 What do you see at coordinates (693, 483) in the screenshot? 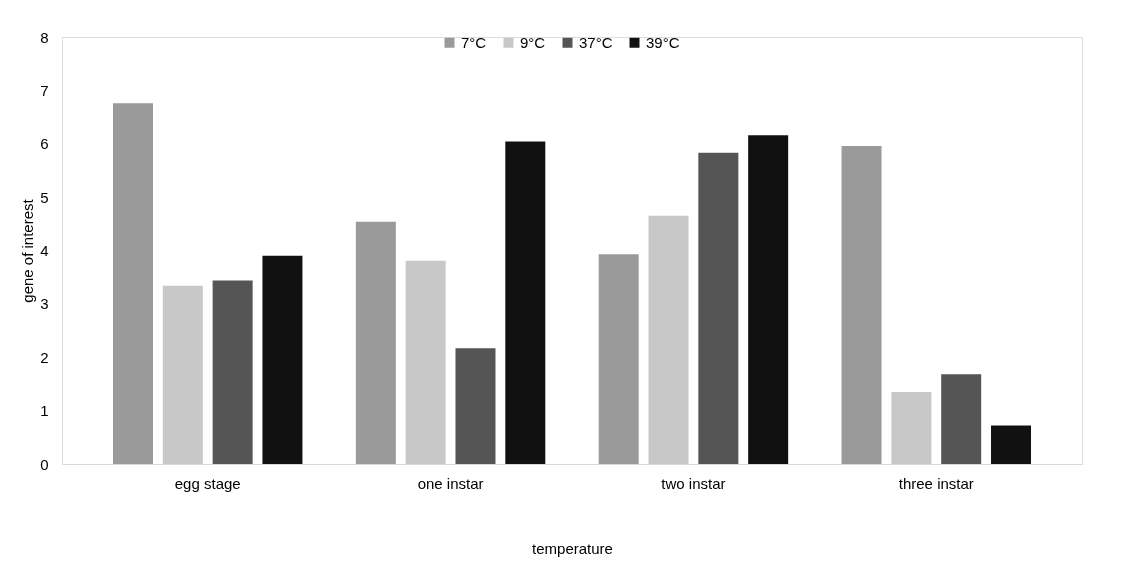
I see `x-tick-label: two instar` at bounding box center [693, 483].